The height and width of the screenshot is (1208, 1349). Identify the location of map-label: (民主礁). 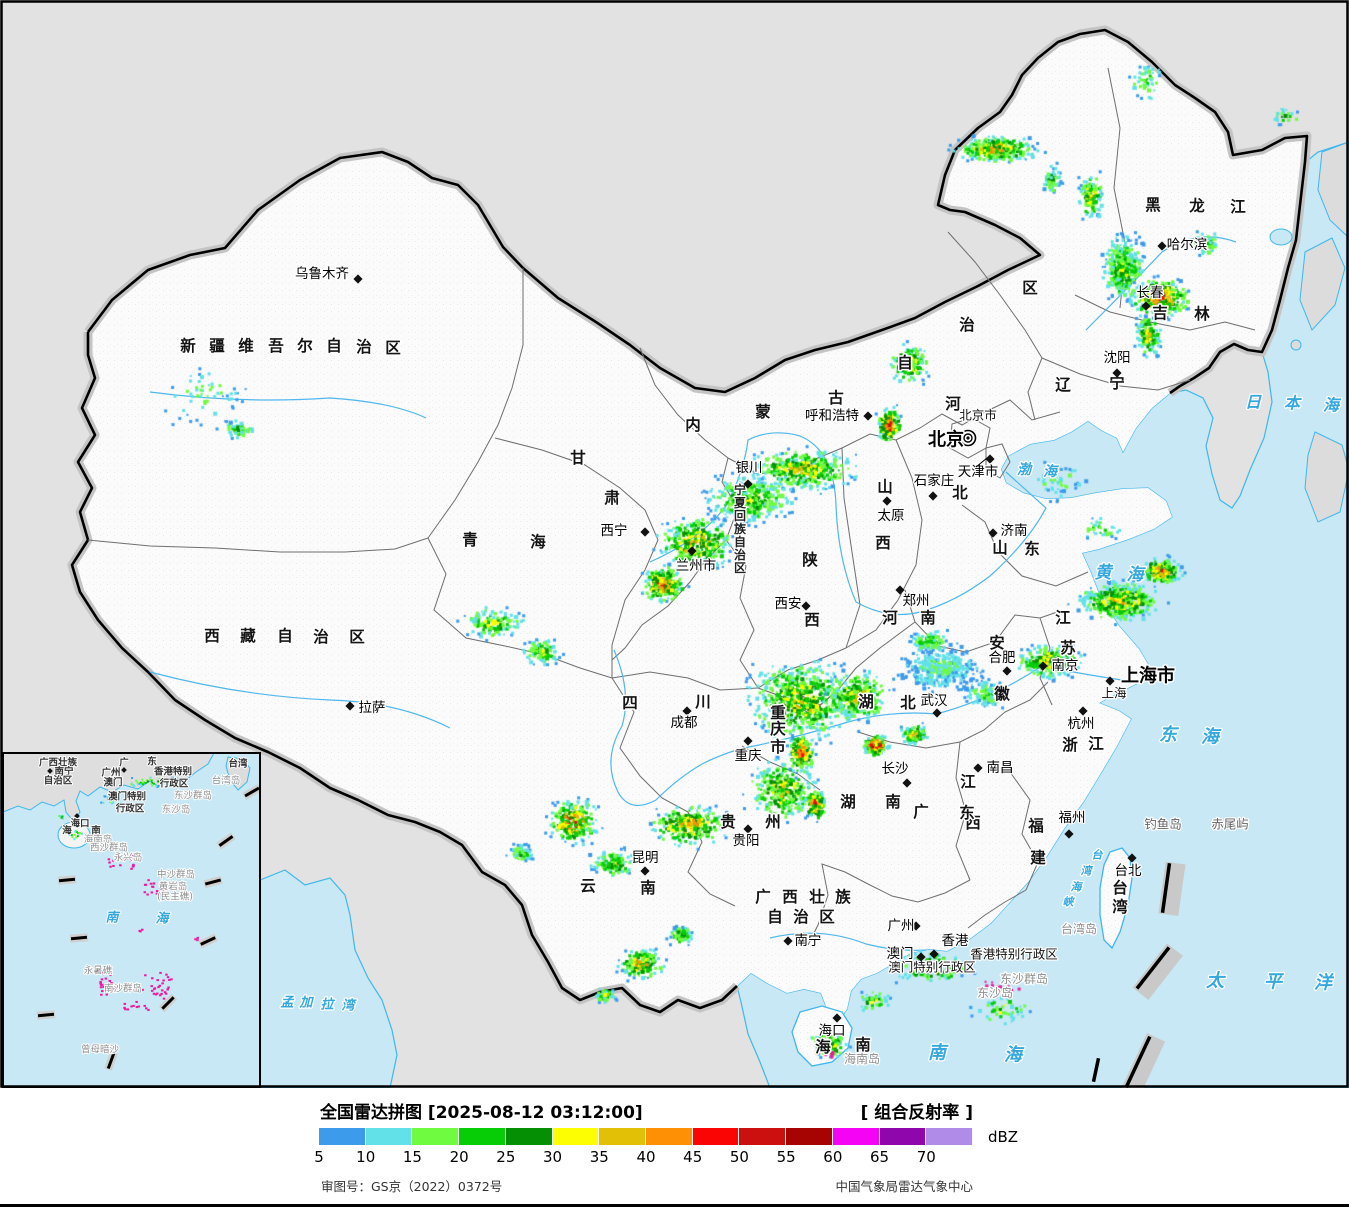
(175, 897).